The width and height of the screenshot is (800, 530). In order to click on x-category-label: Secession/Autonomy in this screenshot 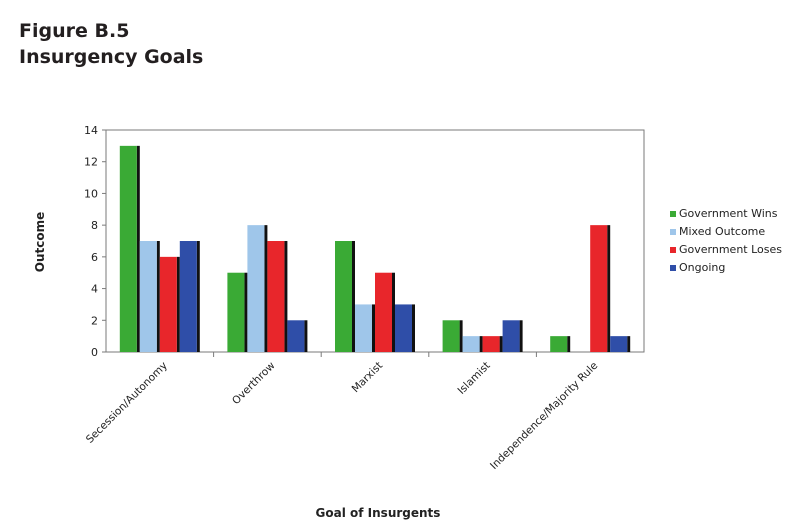, I will do `click(127, 403)`.